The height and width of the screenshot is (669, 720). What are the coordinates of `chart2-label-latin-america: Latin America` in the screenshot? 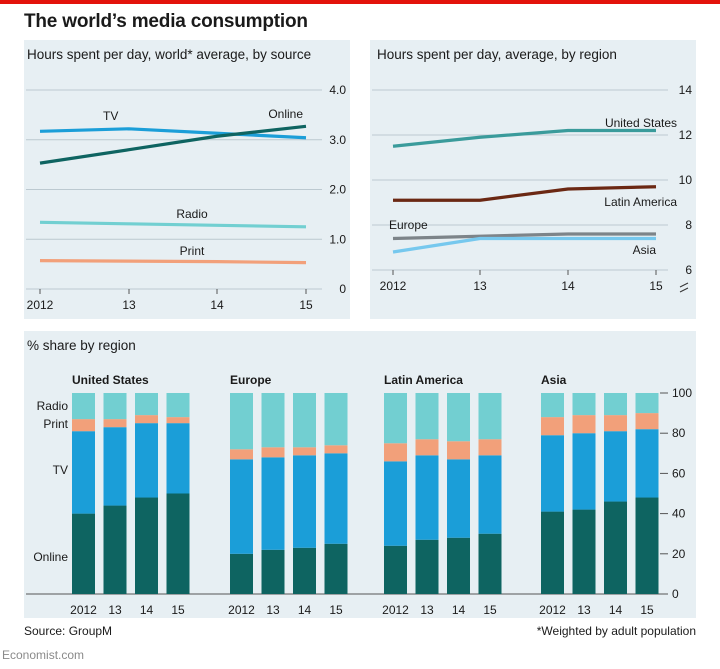 It's located at (640, 202).